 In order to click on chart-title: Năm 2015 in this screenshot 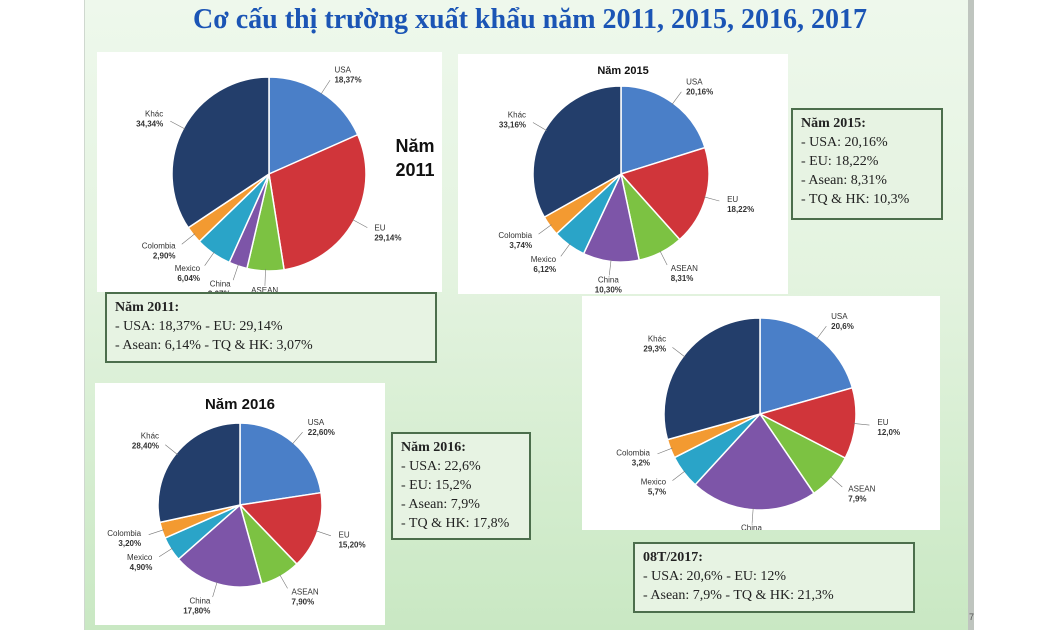, I will do `click(622, 71)`.